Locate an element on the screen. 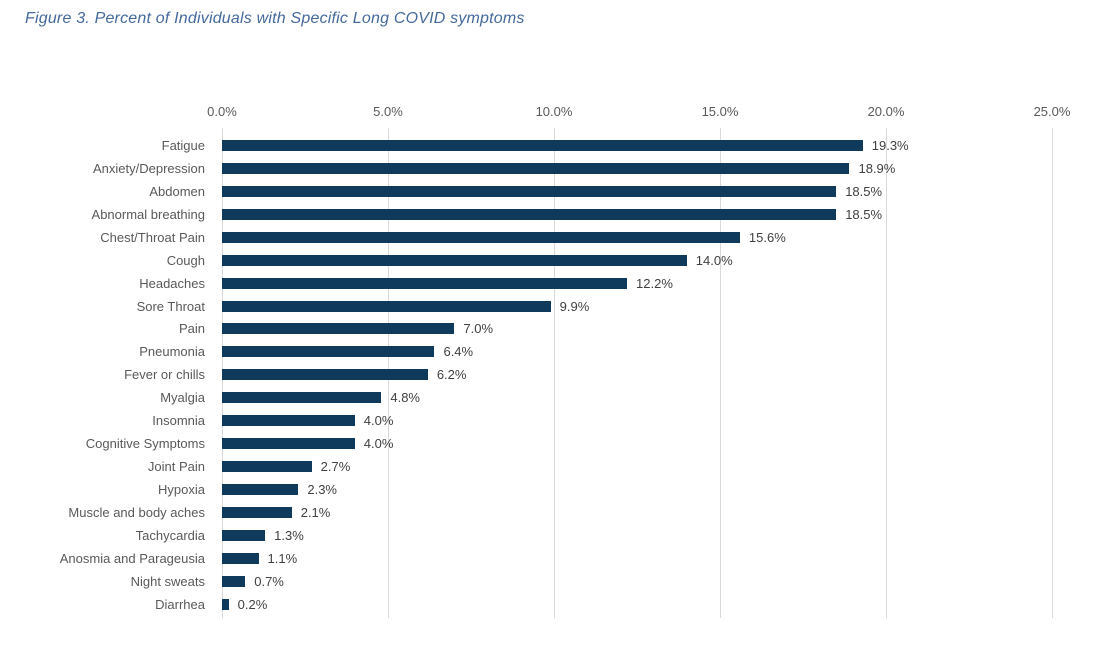 The image size is (1099, 645). bar-row: Anosmia and Parageusia 1.1% is located at coordinates (549, 558).